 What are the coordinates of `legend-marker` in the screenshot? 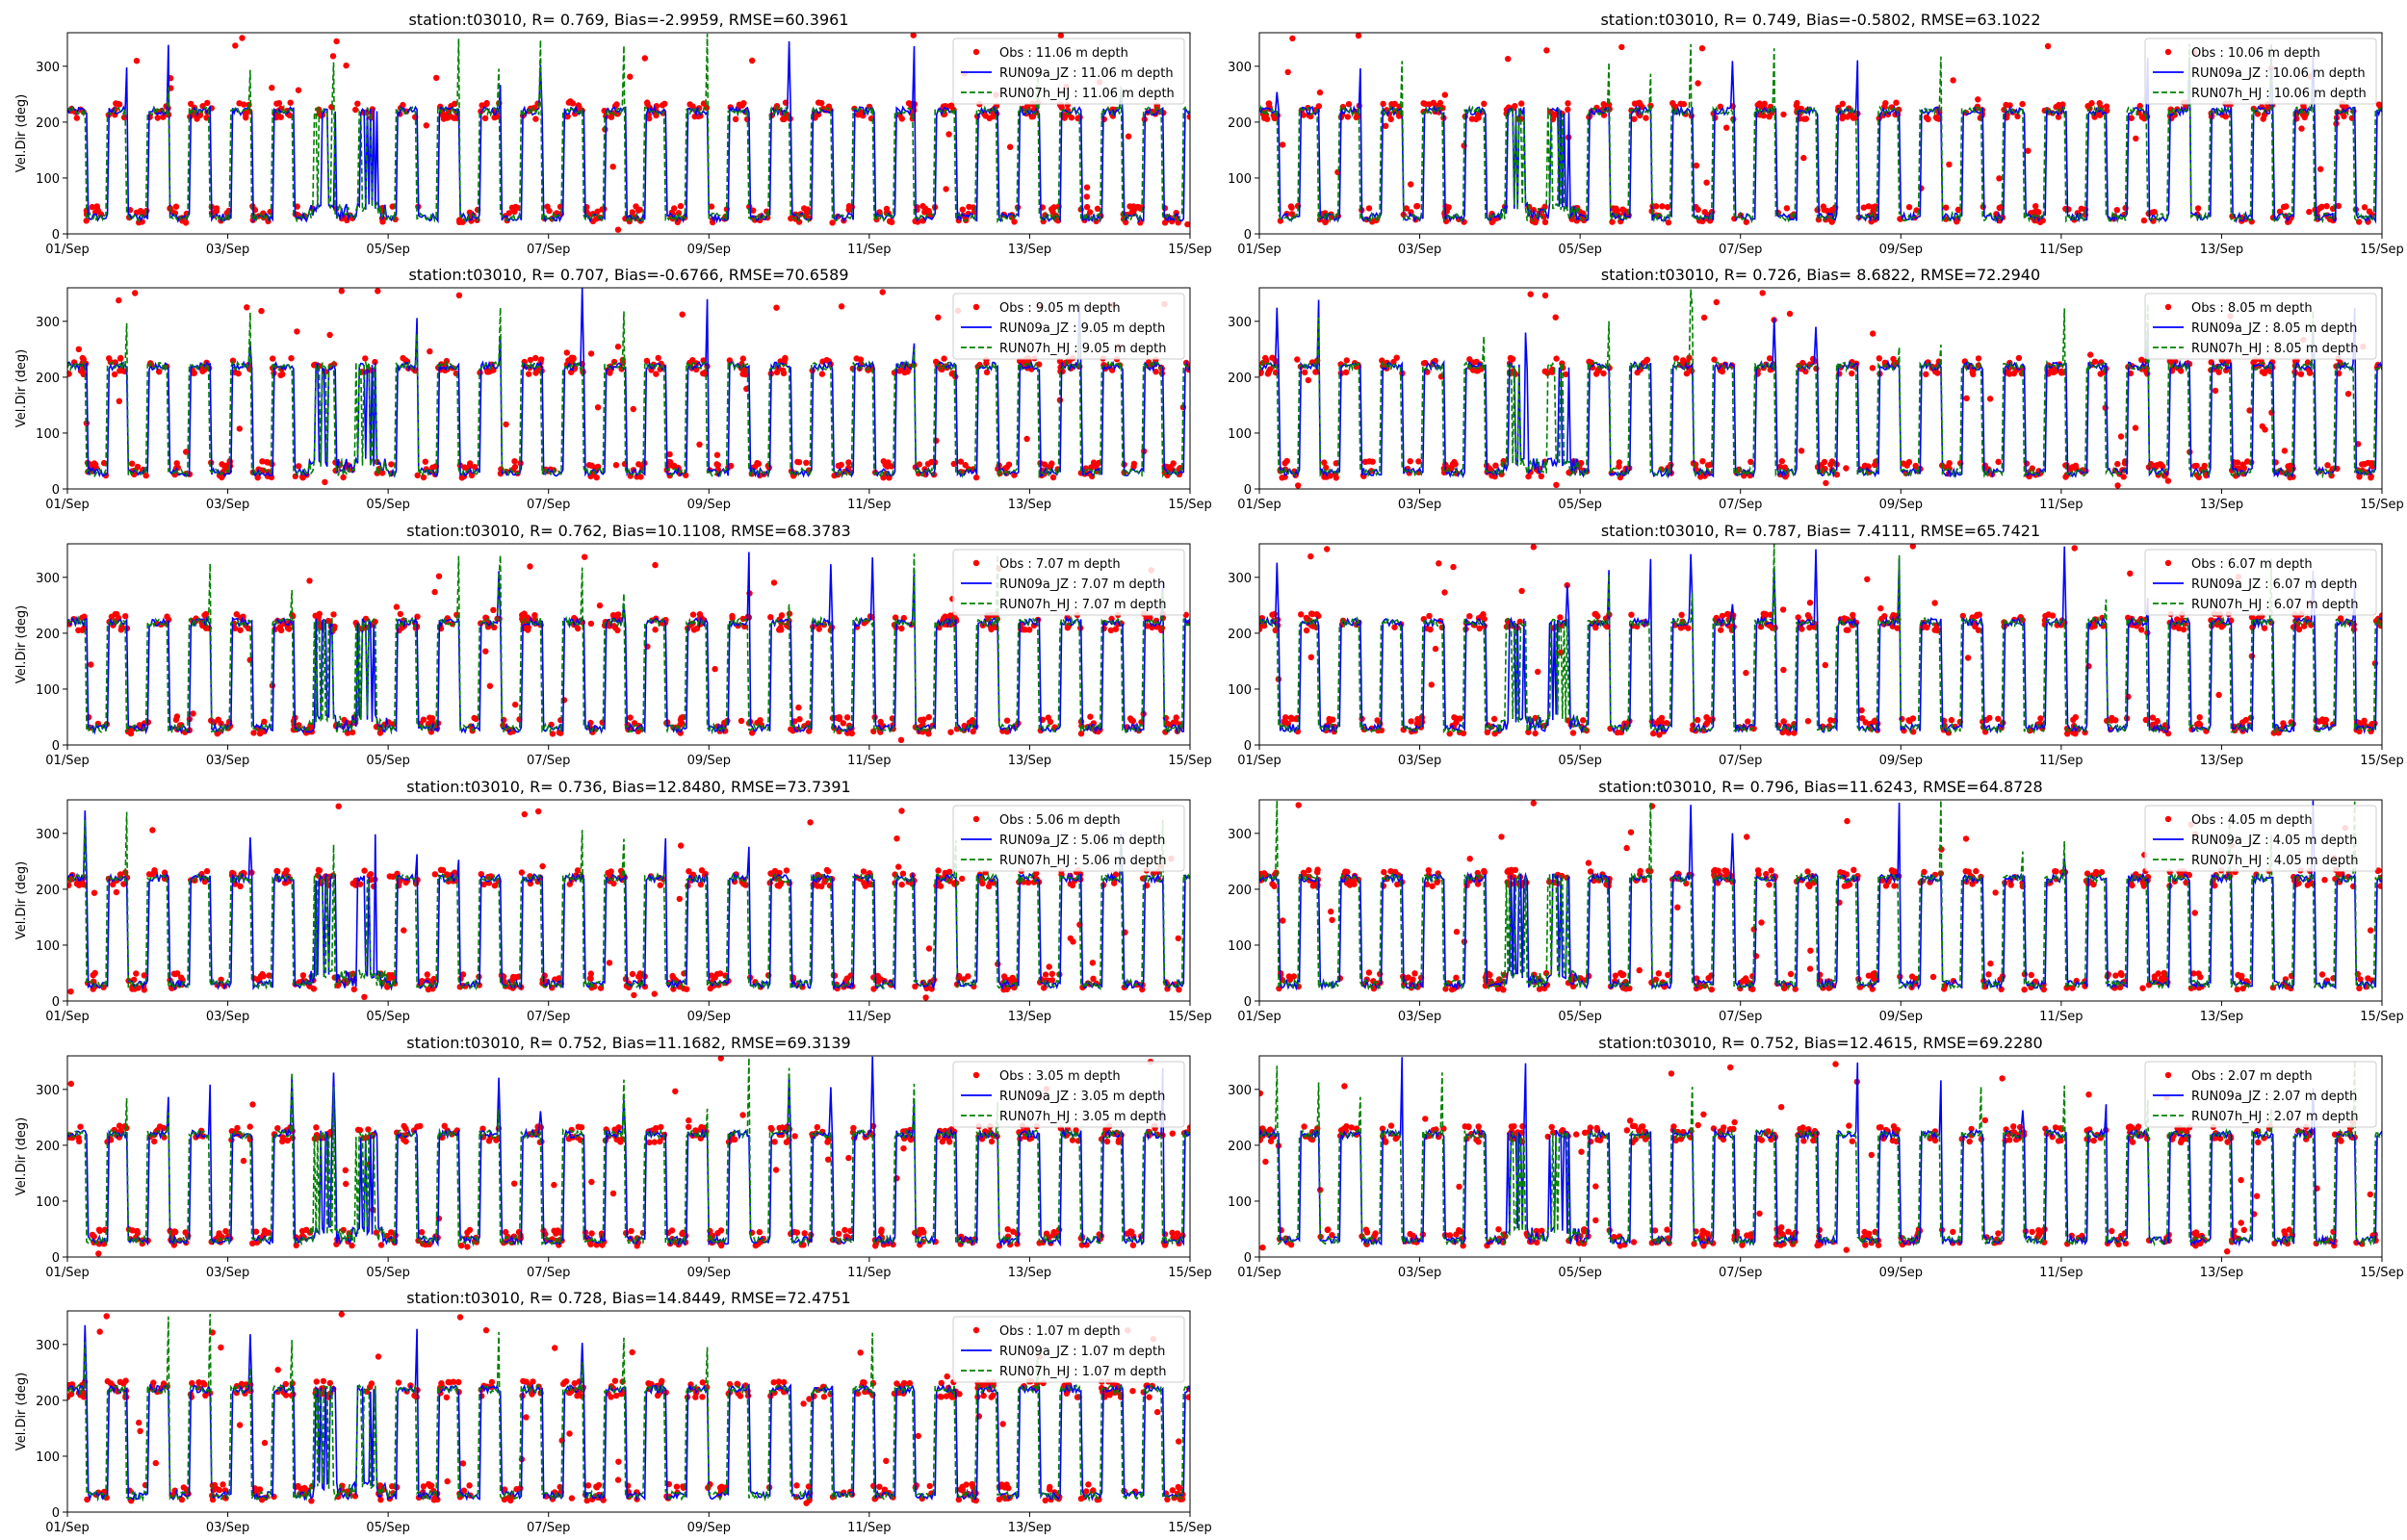 It's located at (2168, 52).